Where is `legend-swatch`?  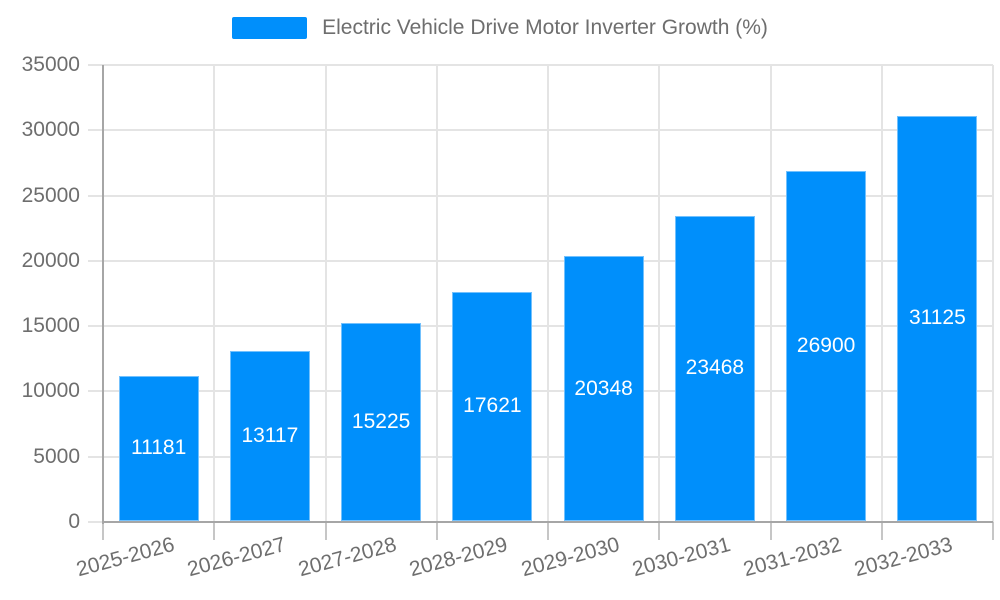 legend-swatch is located at coordinates (270, 28).